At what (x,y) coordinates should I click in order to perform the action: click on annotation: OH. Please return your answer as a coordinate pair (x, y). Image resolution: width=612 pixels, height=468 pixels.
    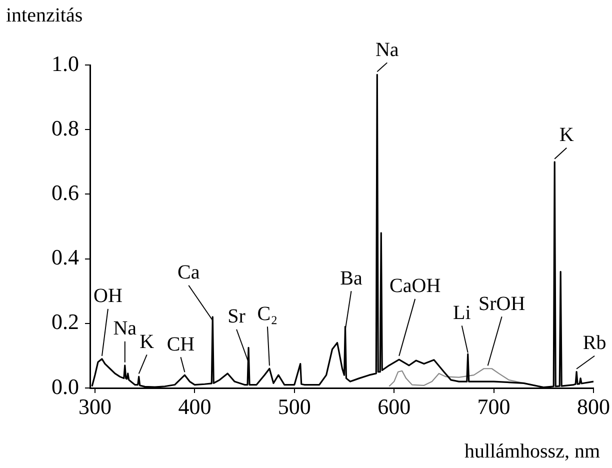
    Looking at the image, I should click on (108, 296).